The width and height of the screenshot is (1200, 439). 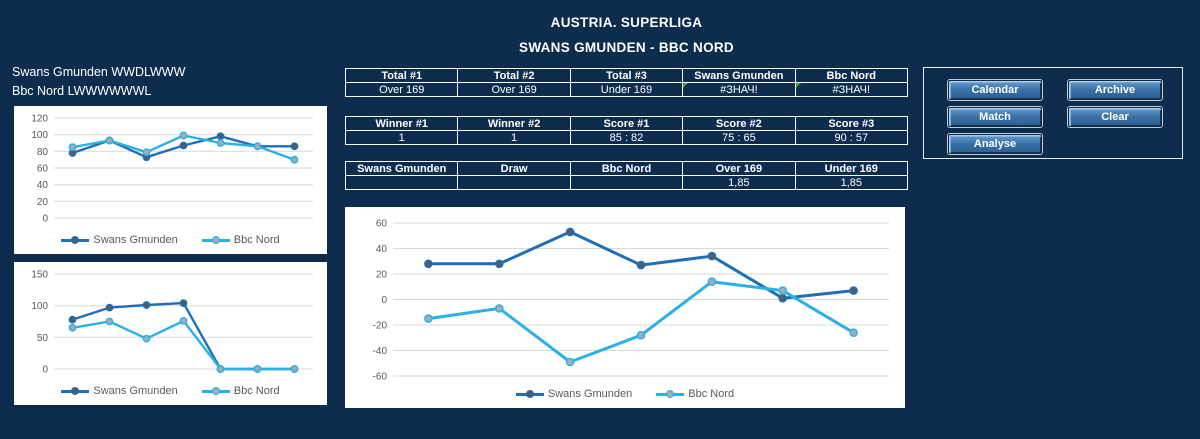 What do you see at coordinates (382, 275) in the screenshot?
I see `y-axis-label: 20` at bounding box center [382, 275].